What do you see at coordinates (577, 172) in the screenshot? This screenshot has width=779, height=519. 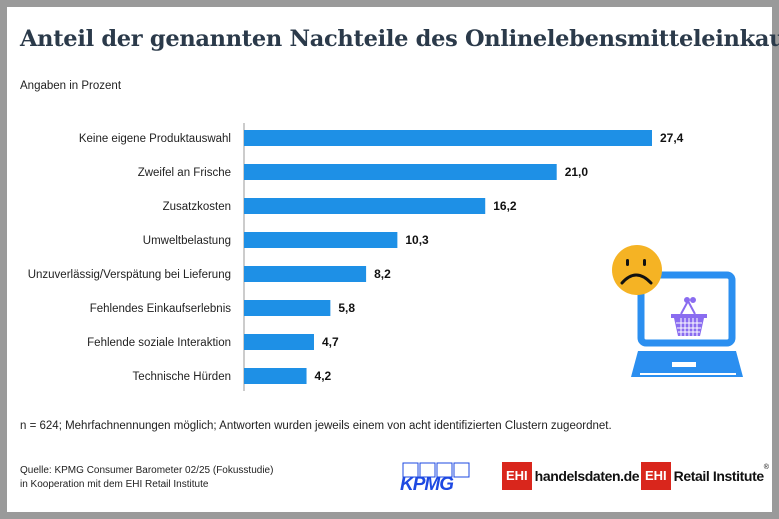 I see `data-label: 21,0` at bounding box center [577, 172].